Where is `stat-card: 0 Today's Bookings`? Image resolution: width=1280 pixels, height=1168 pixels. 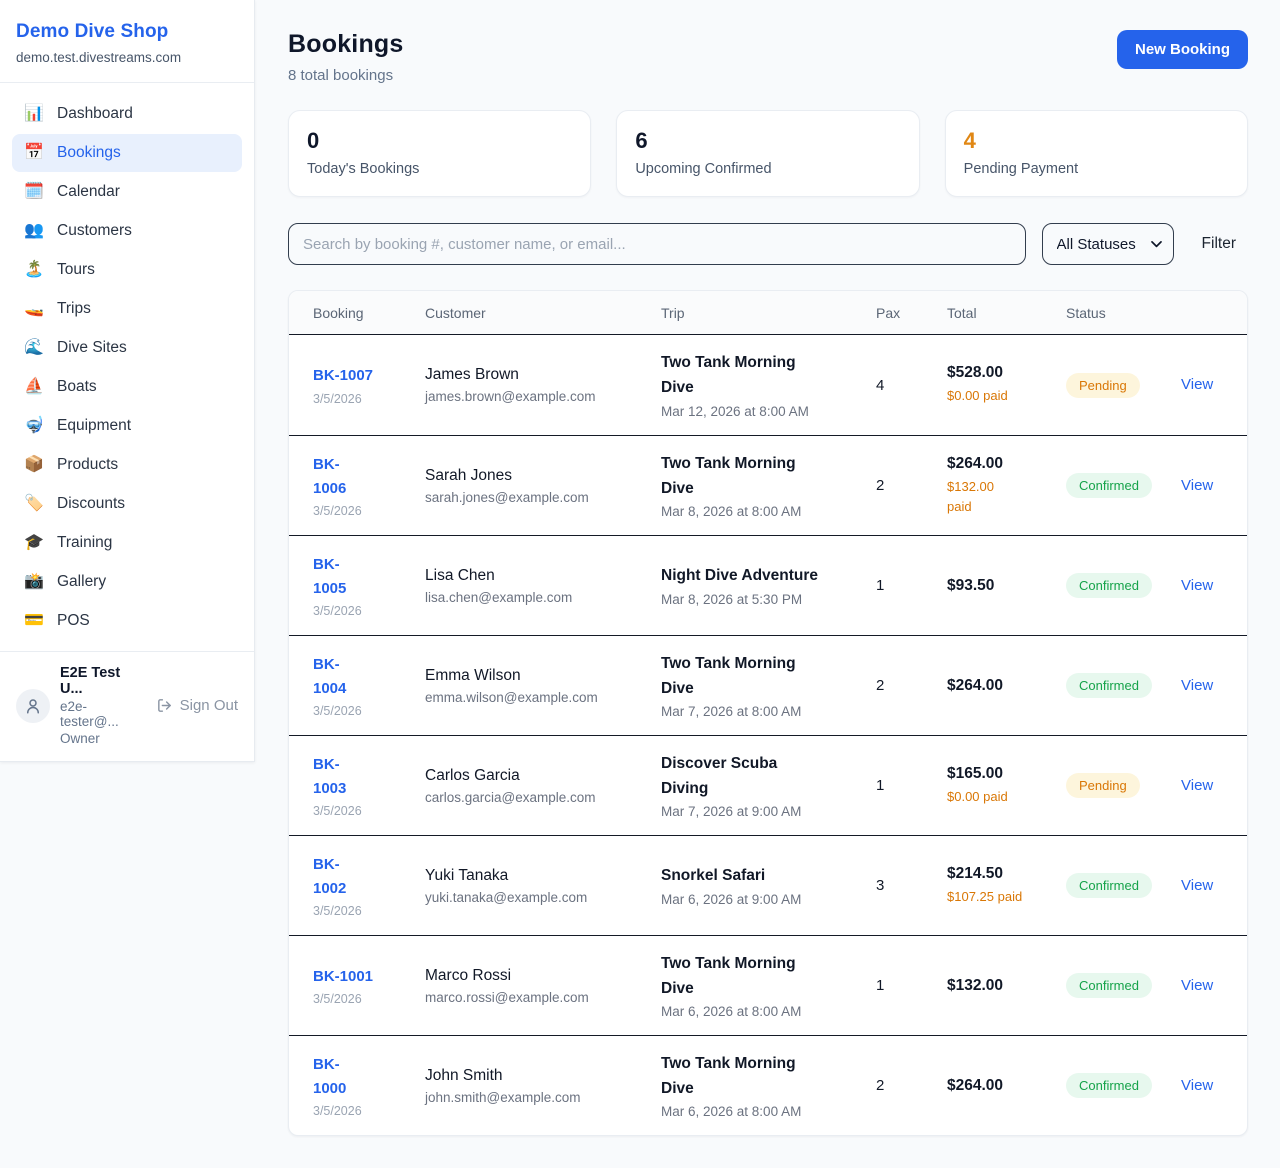 stat-card: 0 Today's Bookings is located at coordinates (440, 153).